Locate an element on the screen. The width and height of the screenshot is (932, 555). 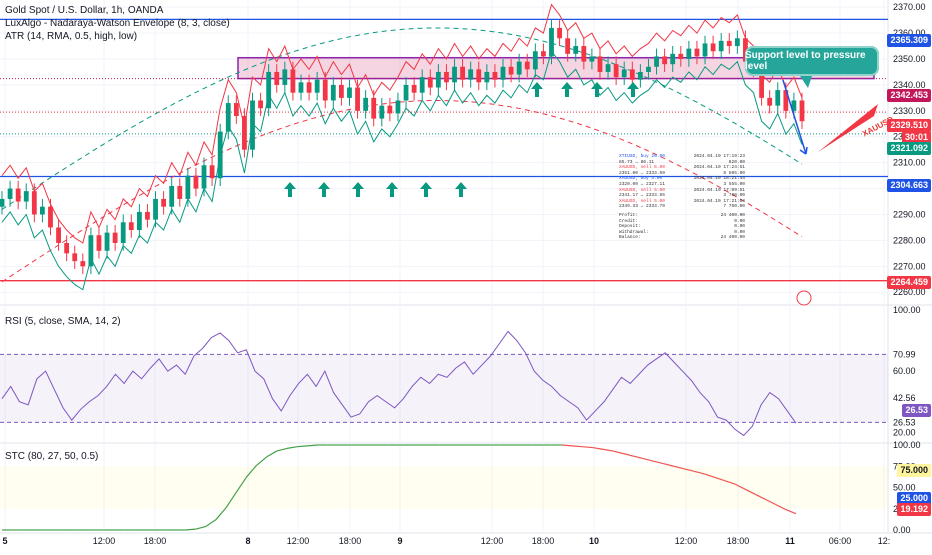
report-row: Deposit: 0.00 is located at coordinates (682, 227).